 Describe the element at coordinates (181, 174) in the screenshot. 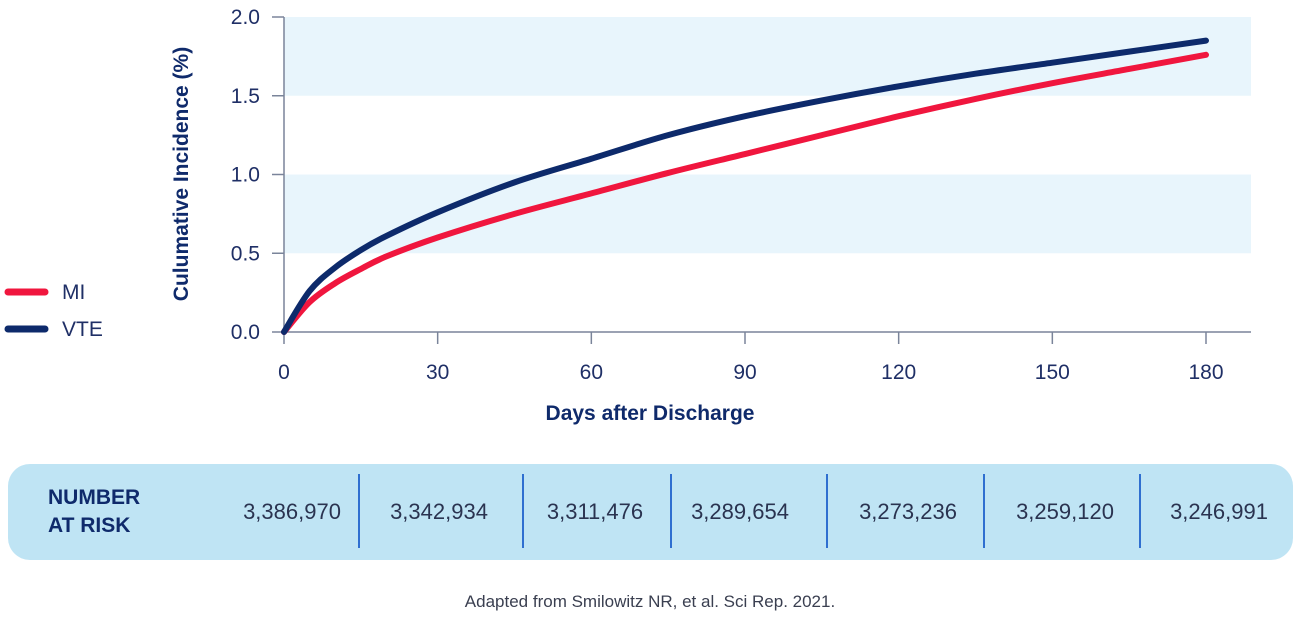

I see `y-axis-title: Culumative Incidence (%)` at that location.